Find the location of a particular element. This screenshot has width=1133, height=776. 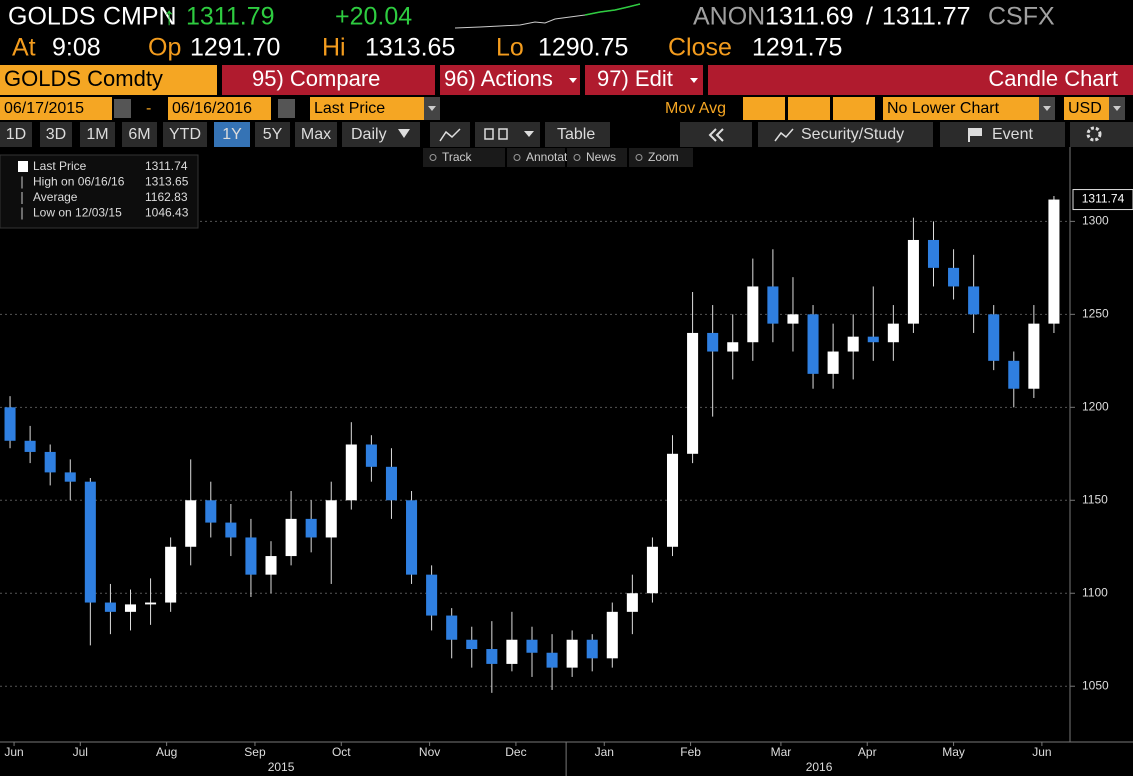

table: Table is located at coordinates (576, 134).